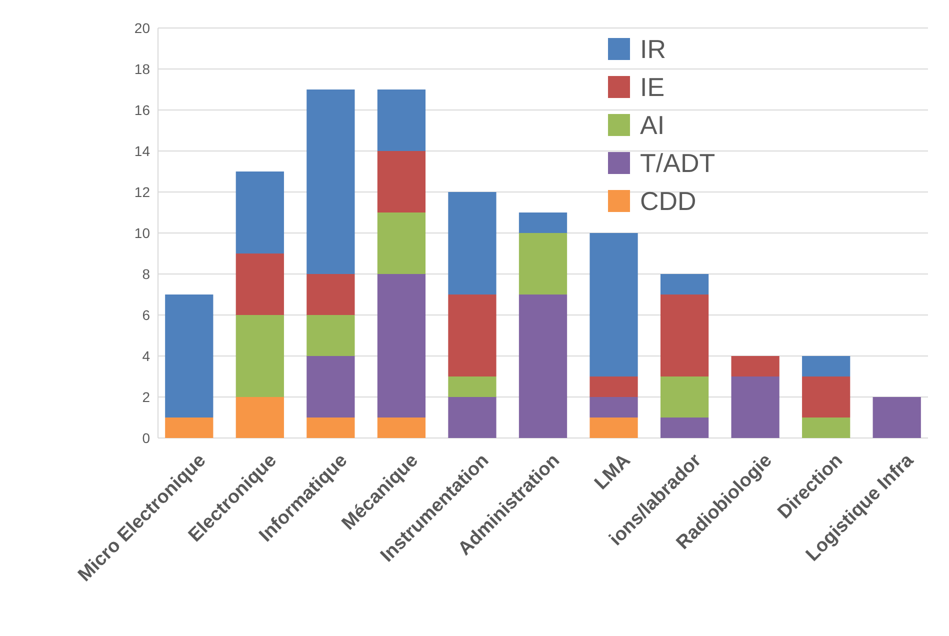 The image size is (949, 636). Describe the element at coordinates (678, 163) in the screenshot. I see `legend-label: T/ADT` at that location.